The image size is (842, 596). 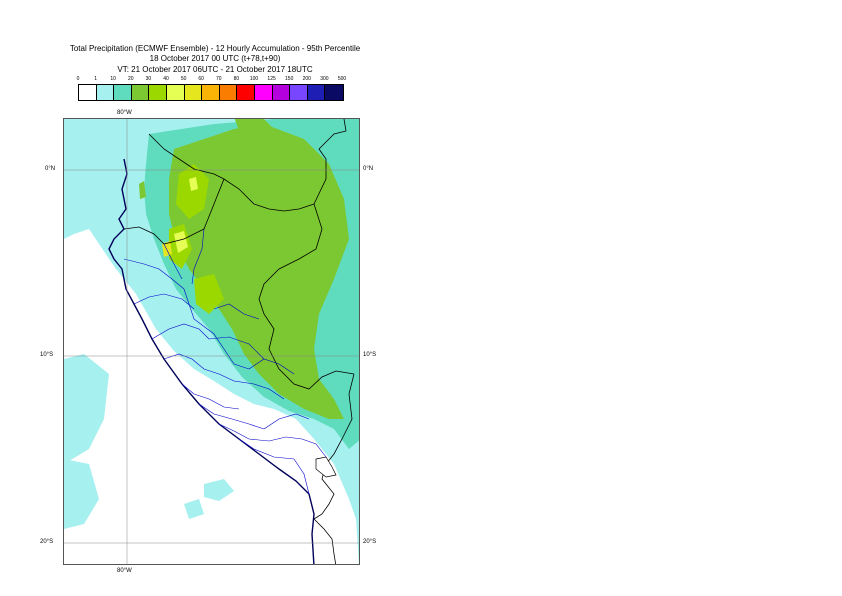 What do you see at coordinates (370, 542) in the screenshot?
I see `lat-label-right-20s: 20°S` at bounding box center [370, 542].